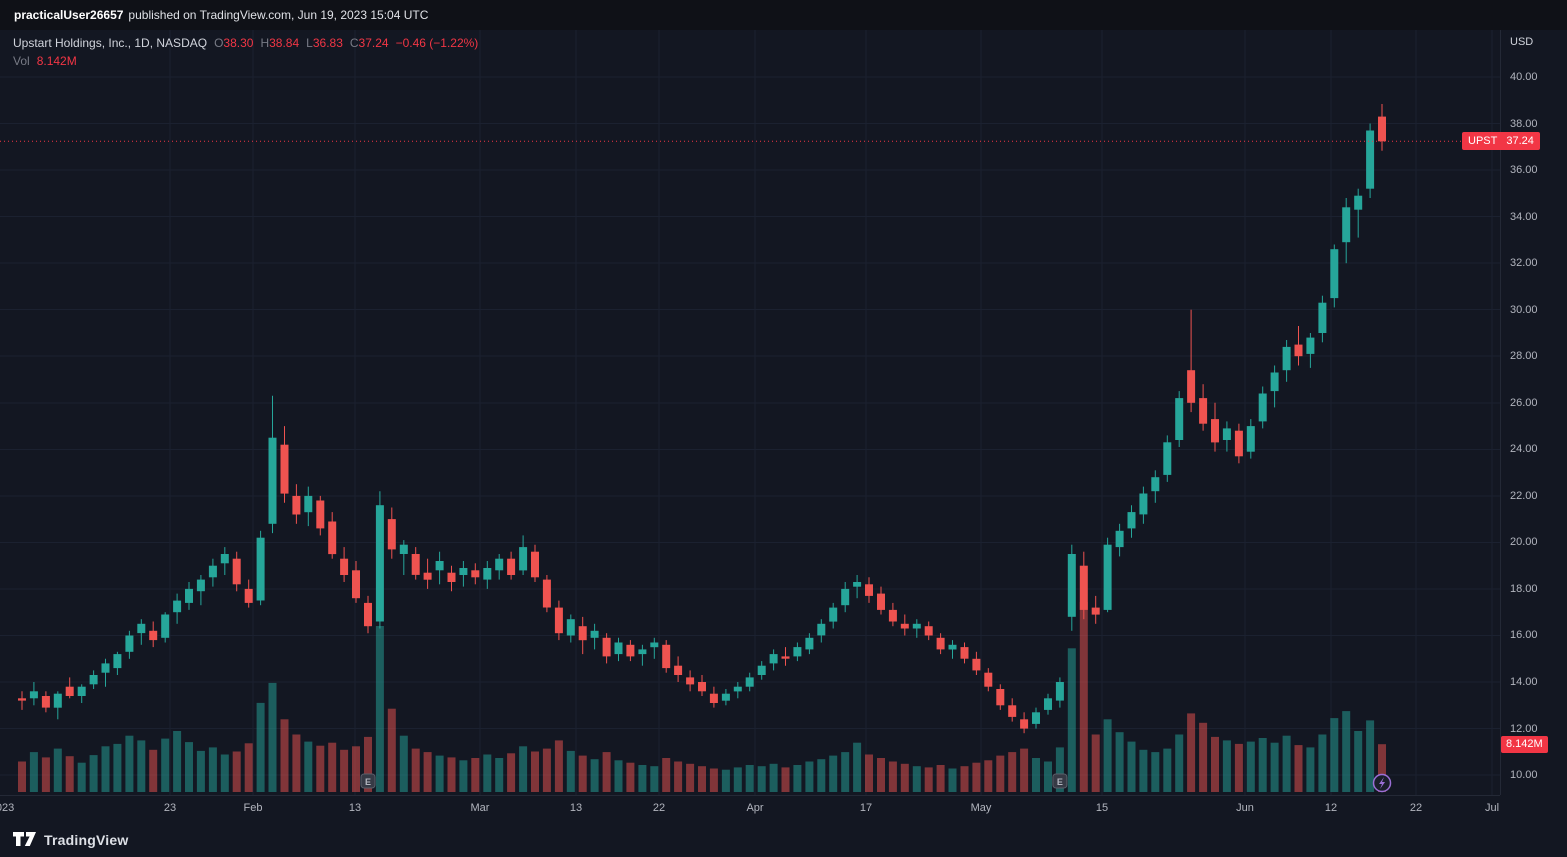 This screenshot has height=857, width=1567. Describe the element at coordinates (1382, 783) in the screenshot. I see `idea-flash-icon` at that location.